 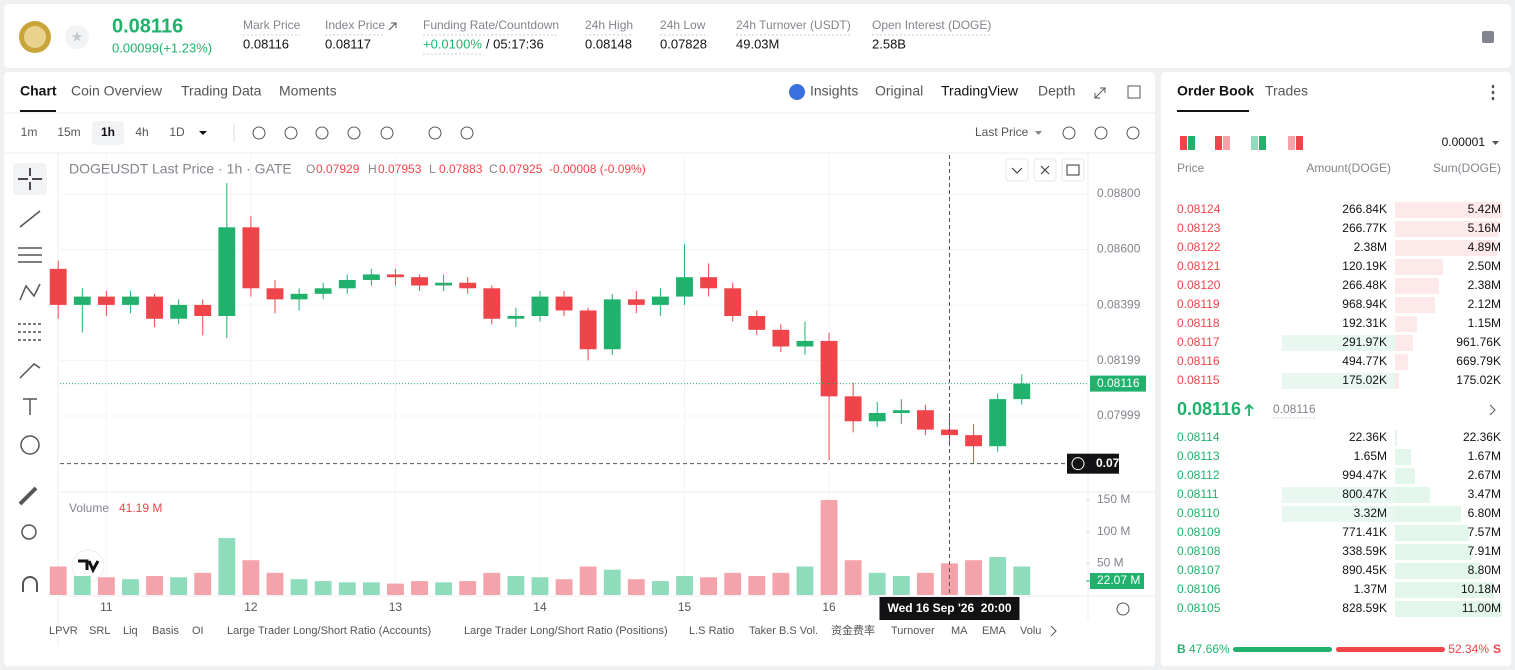 What do you see at coordinates (1492, 410) in the screenshot?
I see `chevron` at bounding box center [1492, 410].